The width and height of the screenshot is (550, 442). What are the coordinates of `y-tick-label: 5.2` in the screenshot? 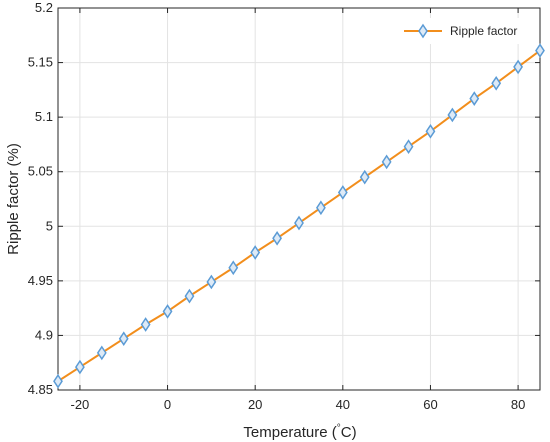 It's located at (44, 7).